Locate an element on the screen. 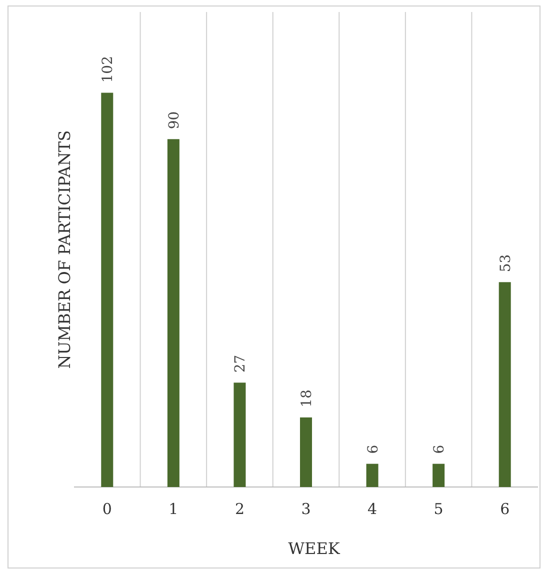  data-label: 27 is located at coordinates (240, 363).